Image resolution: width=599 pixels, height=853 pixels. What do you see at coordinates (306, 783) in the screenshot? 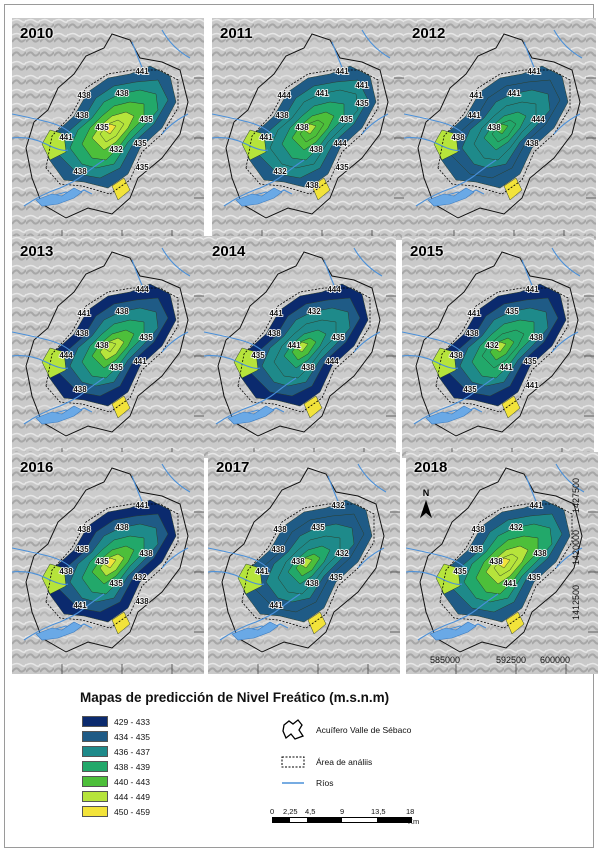
I see `legend-symbol-rivers: Ríos` at bounding box center [306, 783].